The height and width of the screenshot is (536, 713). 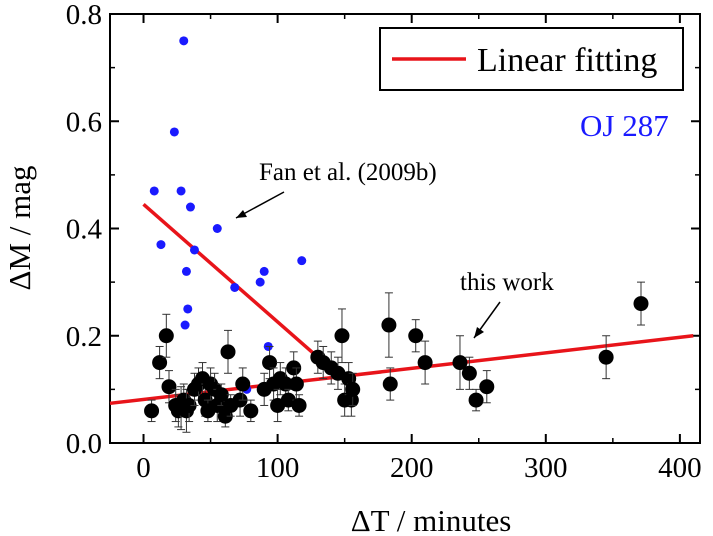 What do you see at coordinates (479, 332) in the screenshot?
I see `this-work-arrowhead` at bounding box center [479, 332].